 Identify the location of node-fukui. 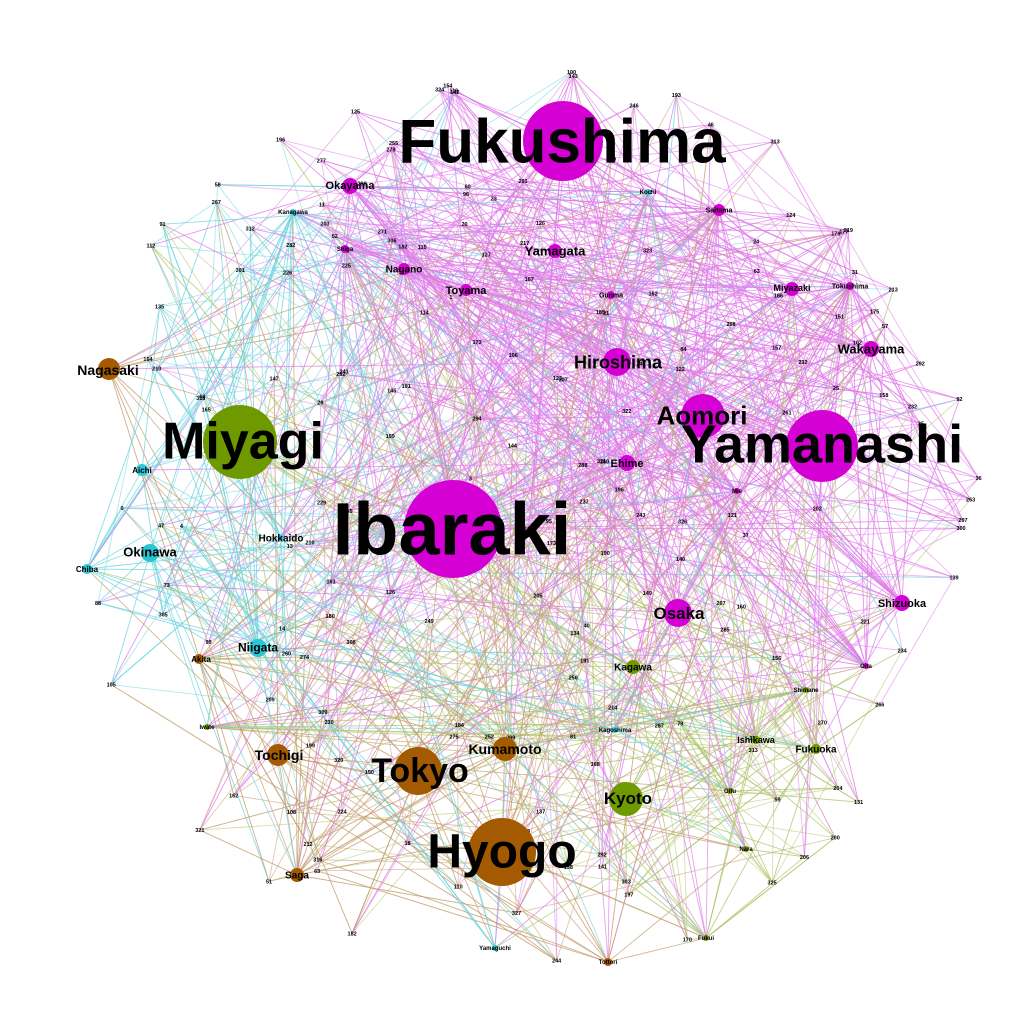
(706, 938).